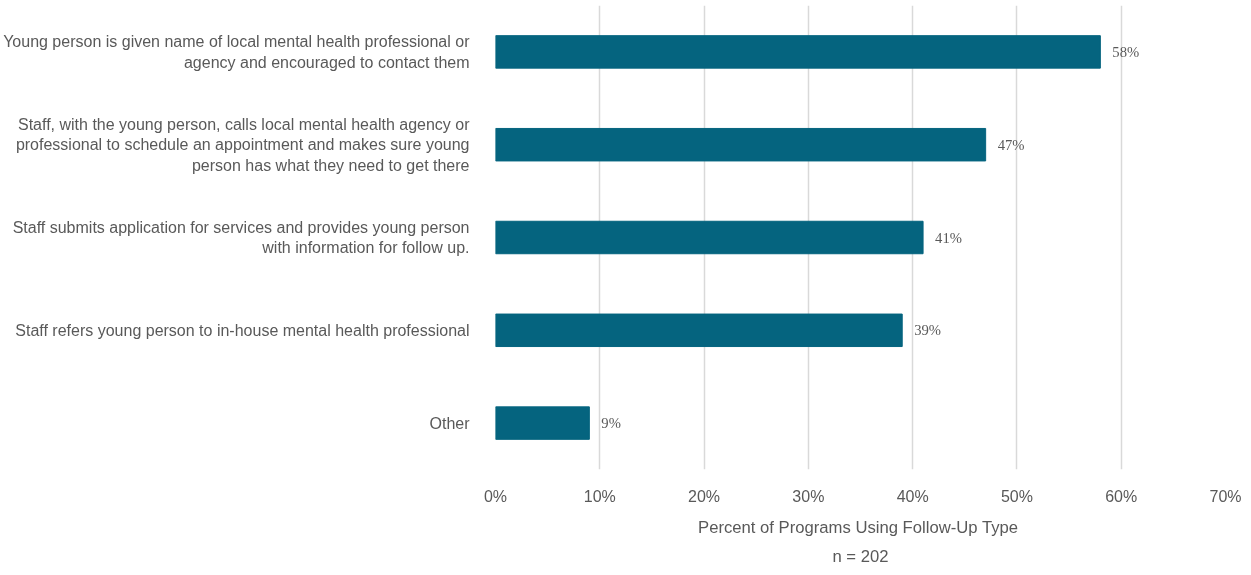 This screenshot has width=1251, height=575. Describe the element at coordinates (860, 556) in the screenshot. I see `text: n = 202` at that location.